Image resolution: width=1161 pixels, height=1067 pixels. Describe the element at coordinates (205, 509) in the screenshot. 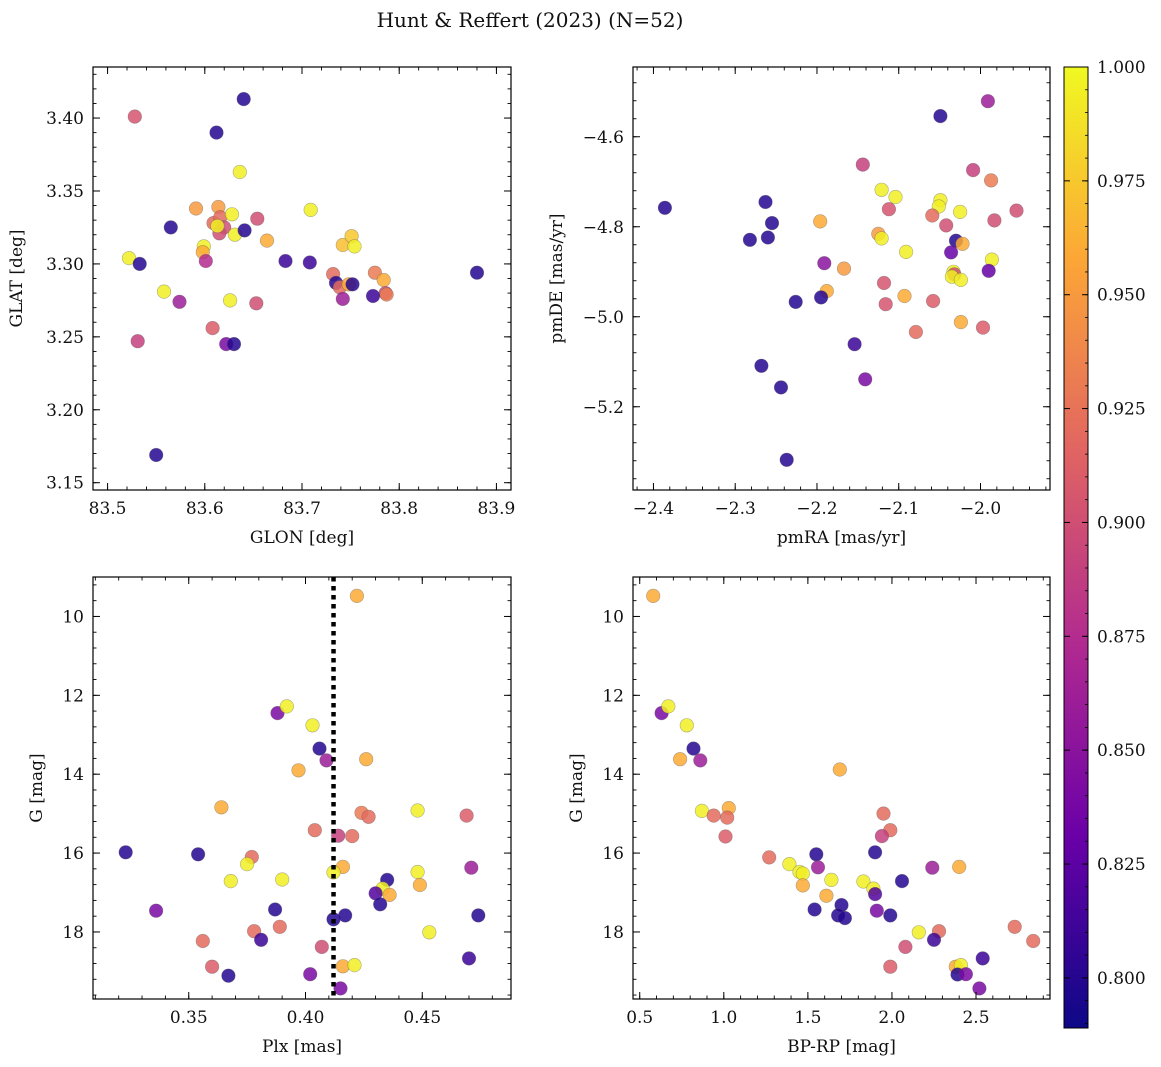

I see `x-tick-label: 83.6` at that location.